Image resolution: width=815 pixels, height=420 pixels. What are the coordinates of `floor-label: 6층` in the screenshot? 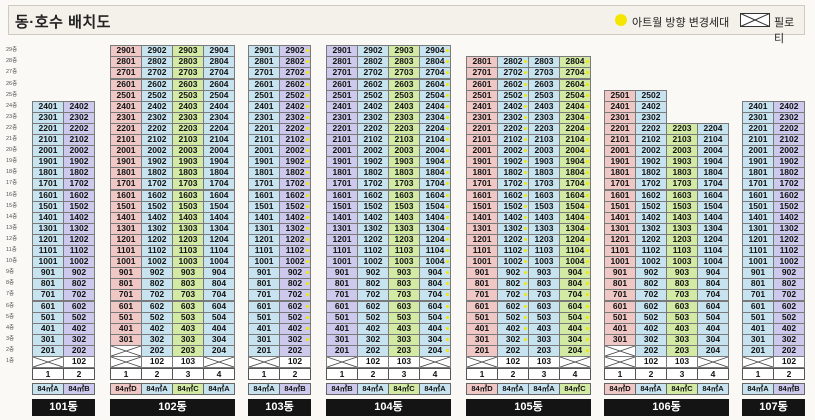 It's located at (10, 305).